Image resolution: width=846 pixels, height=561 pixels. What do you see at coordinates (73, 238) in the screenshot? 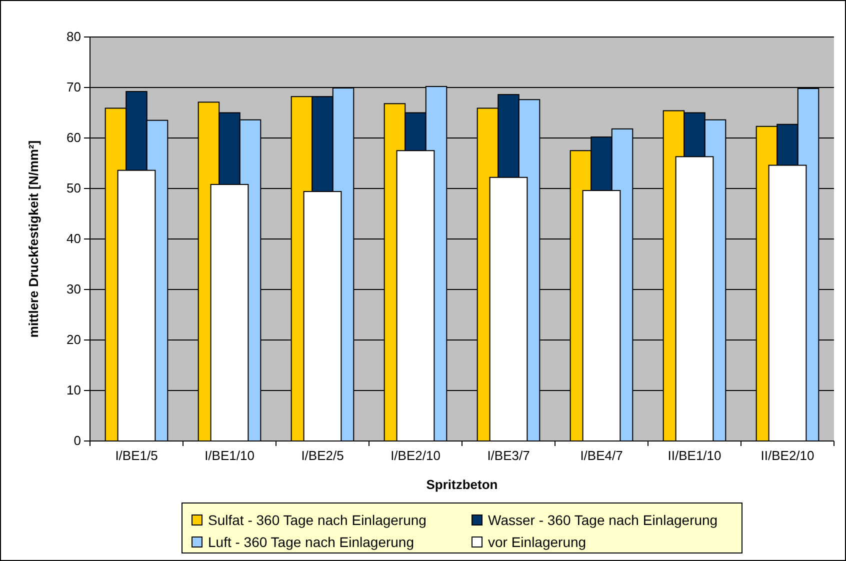
I see `y-tick-label: 40` at bounding box center [73, 238].